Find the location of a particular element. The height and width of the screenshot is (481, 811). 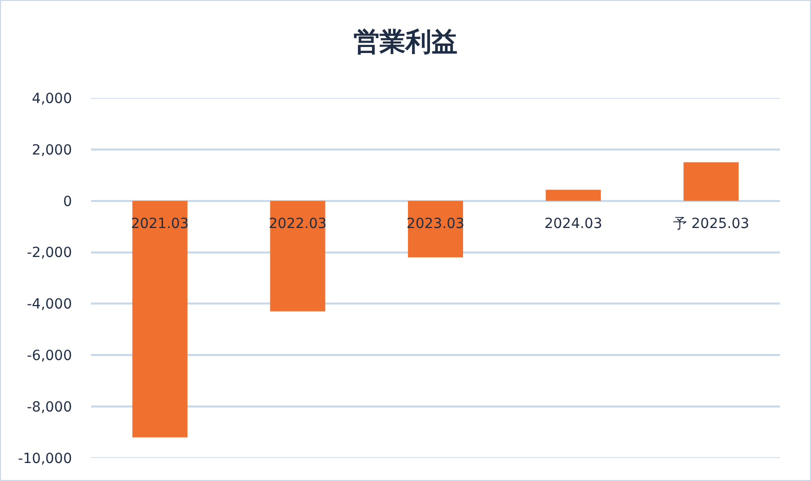

x-tick-label: 2024.03 is located at coordinates (573, 224).